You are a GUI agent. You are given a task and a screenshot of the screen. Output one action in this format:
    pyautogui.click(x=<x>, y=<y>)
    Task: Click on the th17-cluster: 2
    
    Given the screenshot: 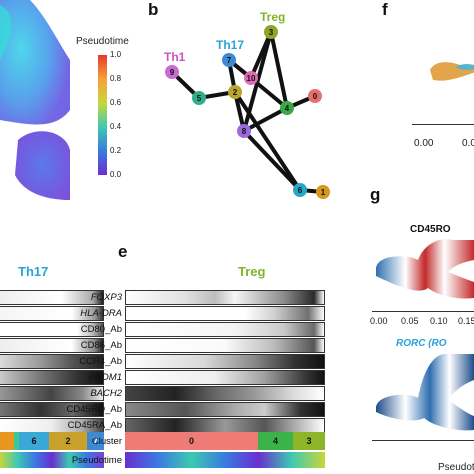 What is the action you would take?
    pyautogui.click(x=68, y=441)
    